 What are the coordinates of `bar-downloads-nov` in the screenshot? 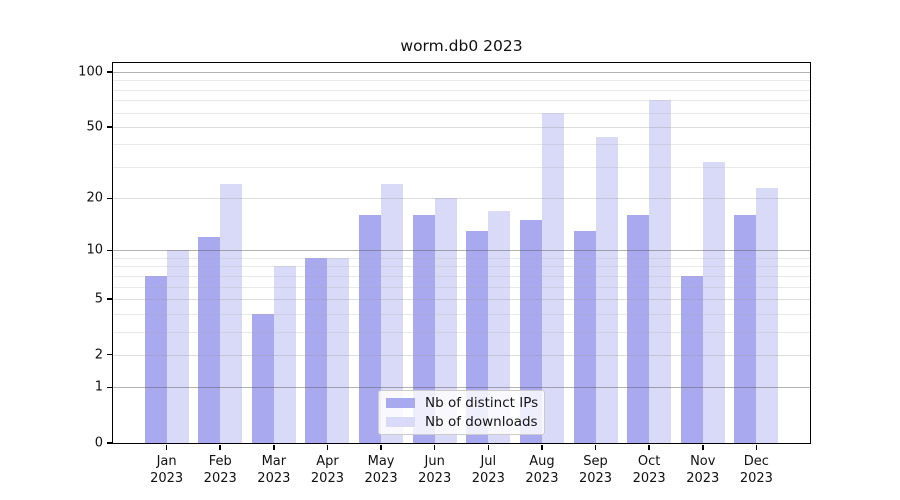 It's located at (713, 302).